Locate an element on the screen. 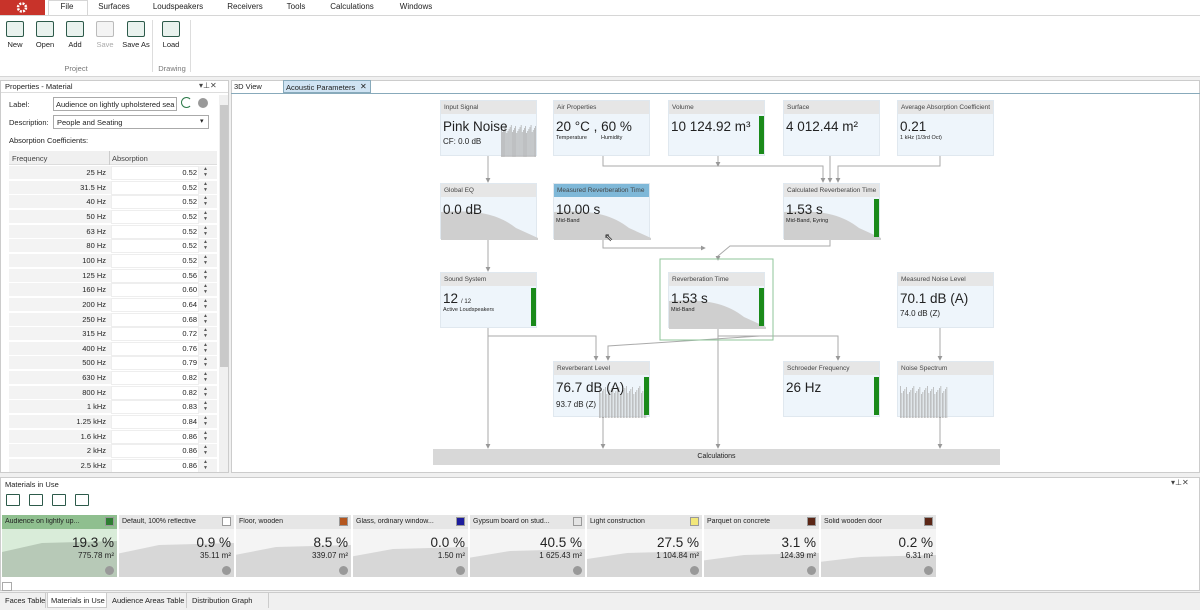 The width and height of the screenshot is (1200, 610). material-card: Gypsum board on stud... 40.5 % 1 625.43 m² is located at coordinates (527, 546).